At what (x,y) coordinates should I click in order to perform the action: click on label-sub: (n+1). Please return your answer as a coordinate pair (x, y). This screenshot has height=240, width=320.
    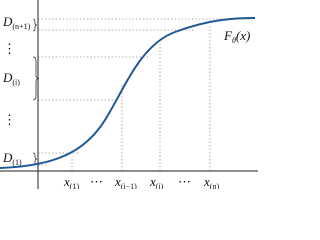
    Looking at the image, I should click on (21, 26).